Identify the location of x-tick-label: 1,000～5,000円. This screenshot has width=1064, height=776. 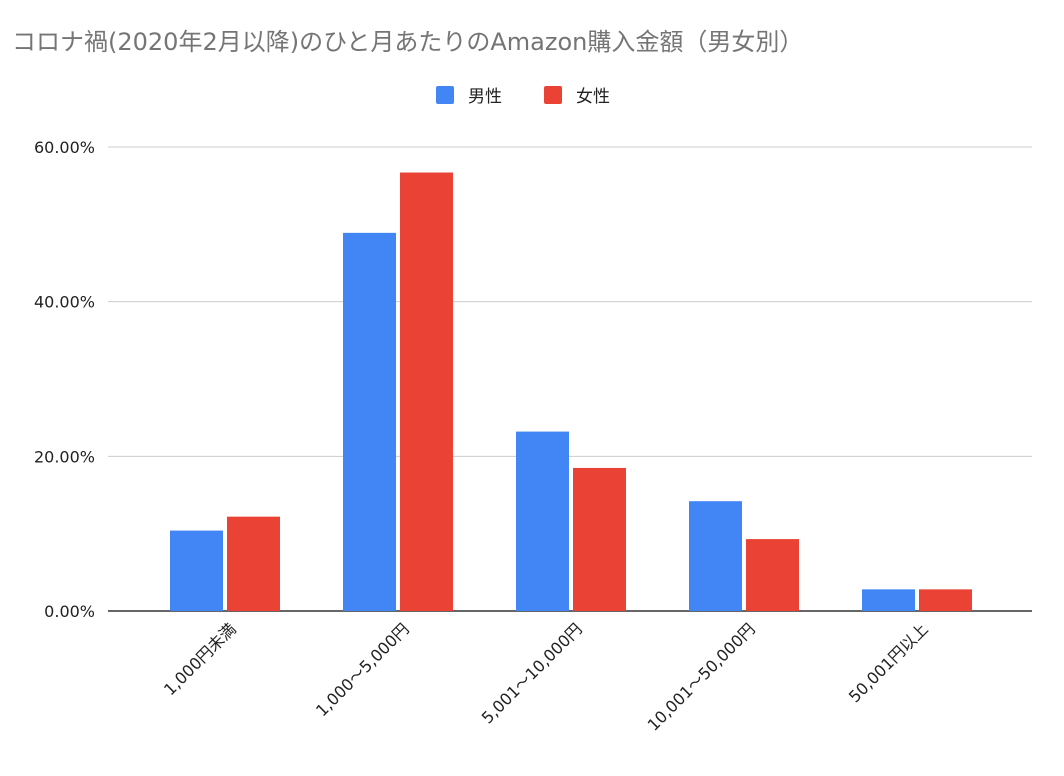
(362, 669).